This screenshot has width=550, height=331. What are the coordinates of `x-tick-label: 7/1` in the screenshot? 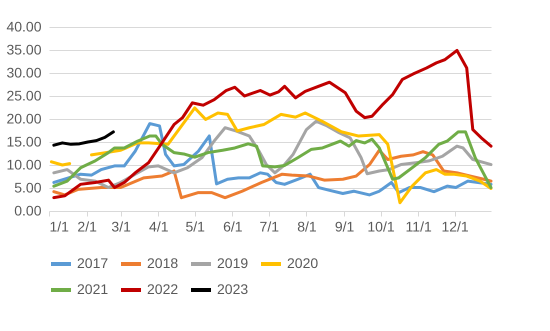 It's located at (270, 226).